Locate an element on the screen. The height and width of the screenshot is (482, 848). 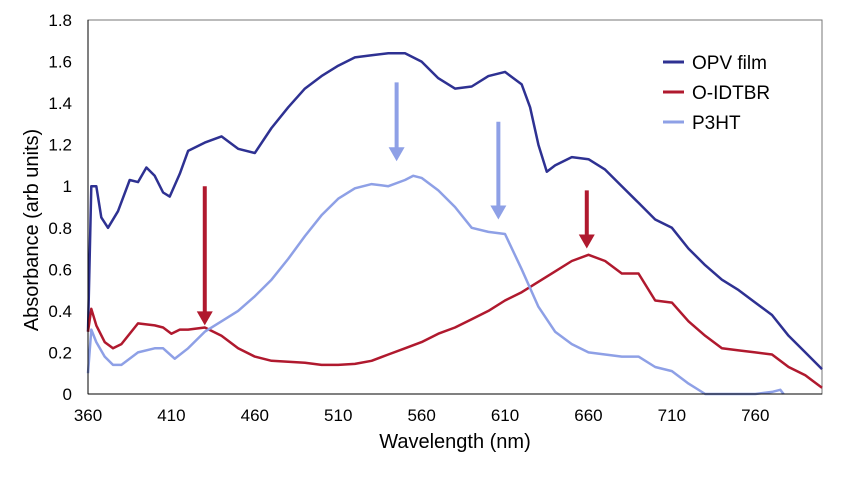
y-tick-label: 0.8 is located at coordinates (60, 228).